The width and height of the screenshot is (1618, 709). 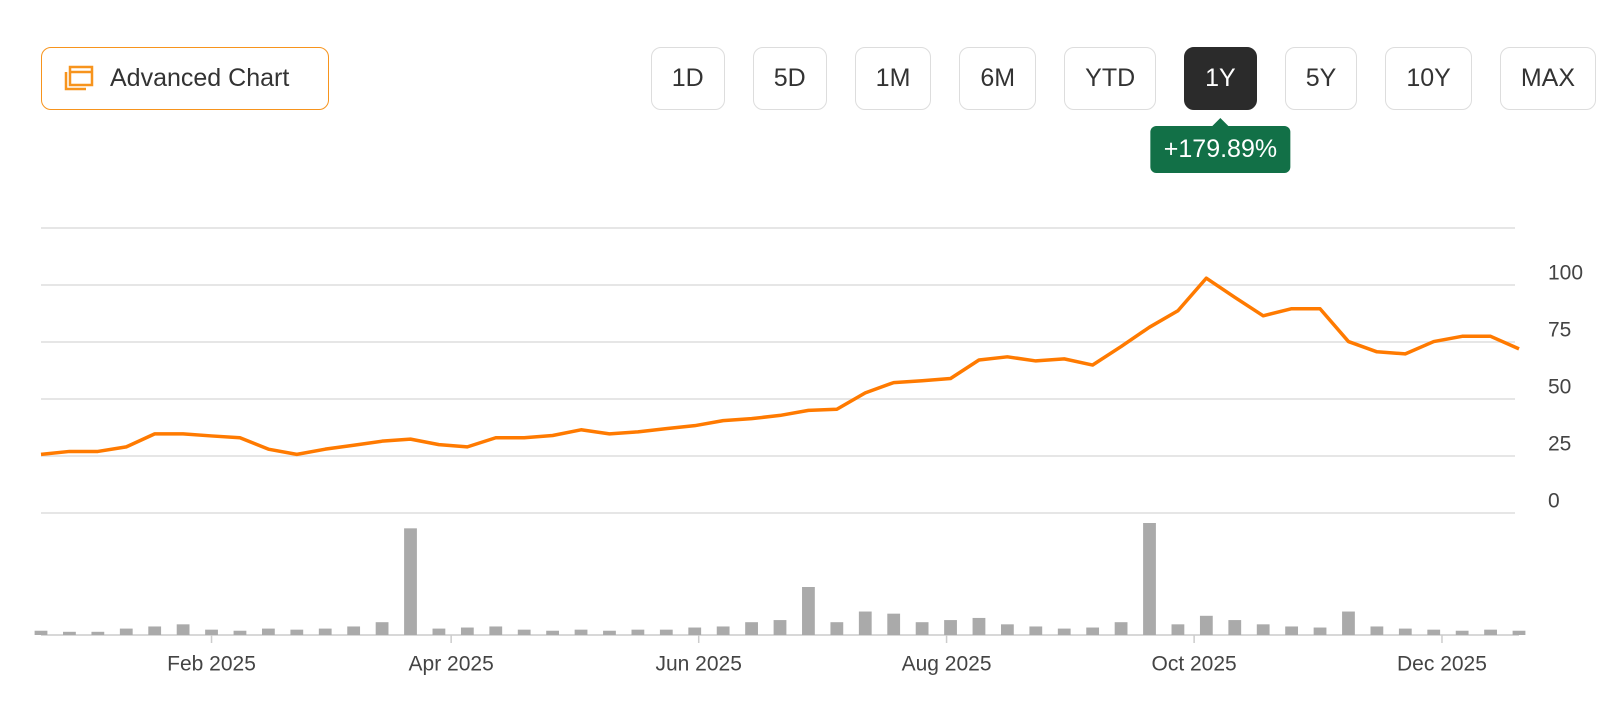 I want to click on x-tick-label: Dec 2025, so click(x=1442, y=664).